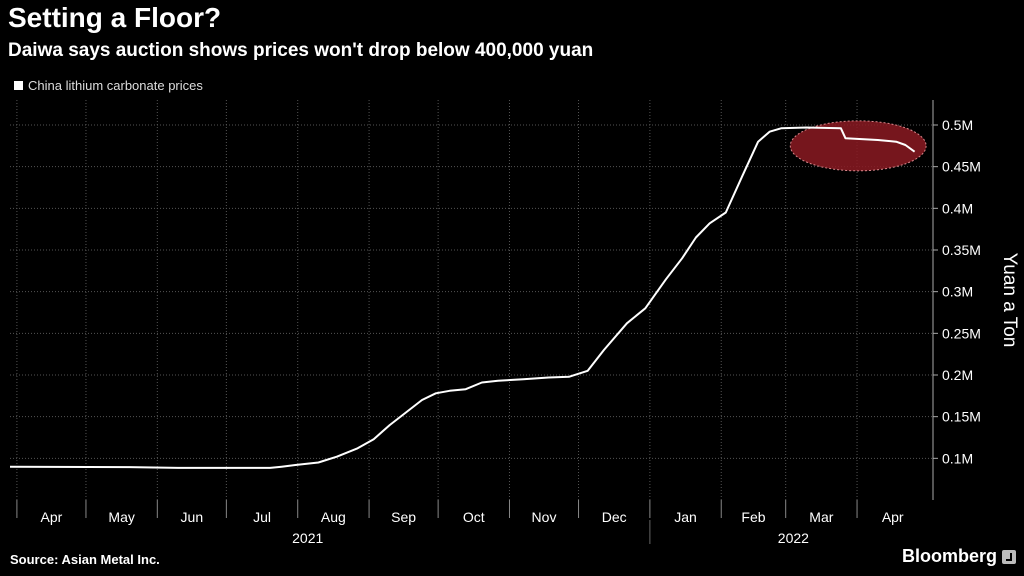  What do you see at coordinates (957, 208) in the screenshot?
I see `y-tick-label: 0.4M` at bounding box center [957, 208].